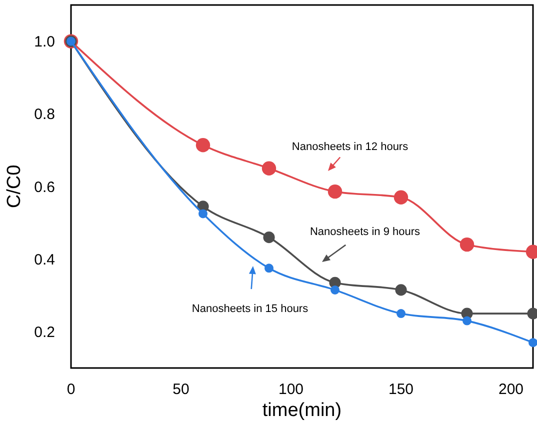  I want to click on x-axis-title: time(min), so click(302, 410).